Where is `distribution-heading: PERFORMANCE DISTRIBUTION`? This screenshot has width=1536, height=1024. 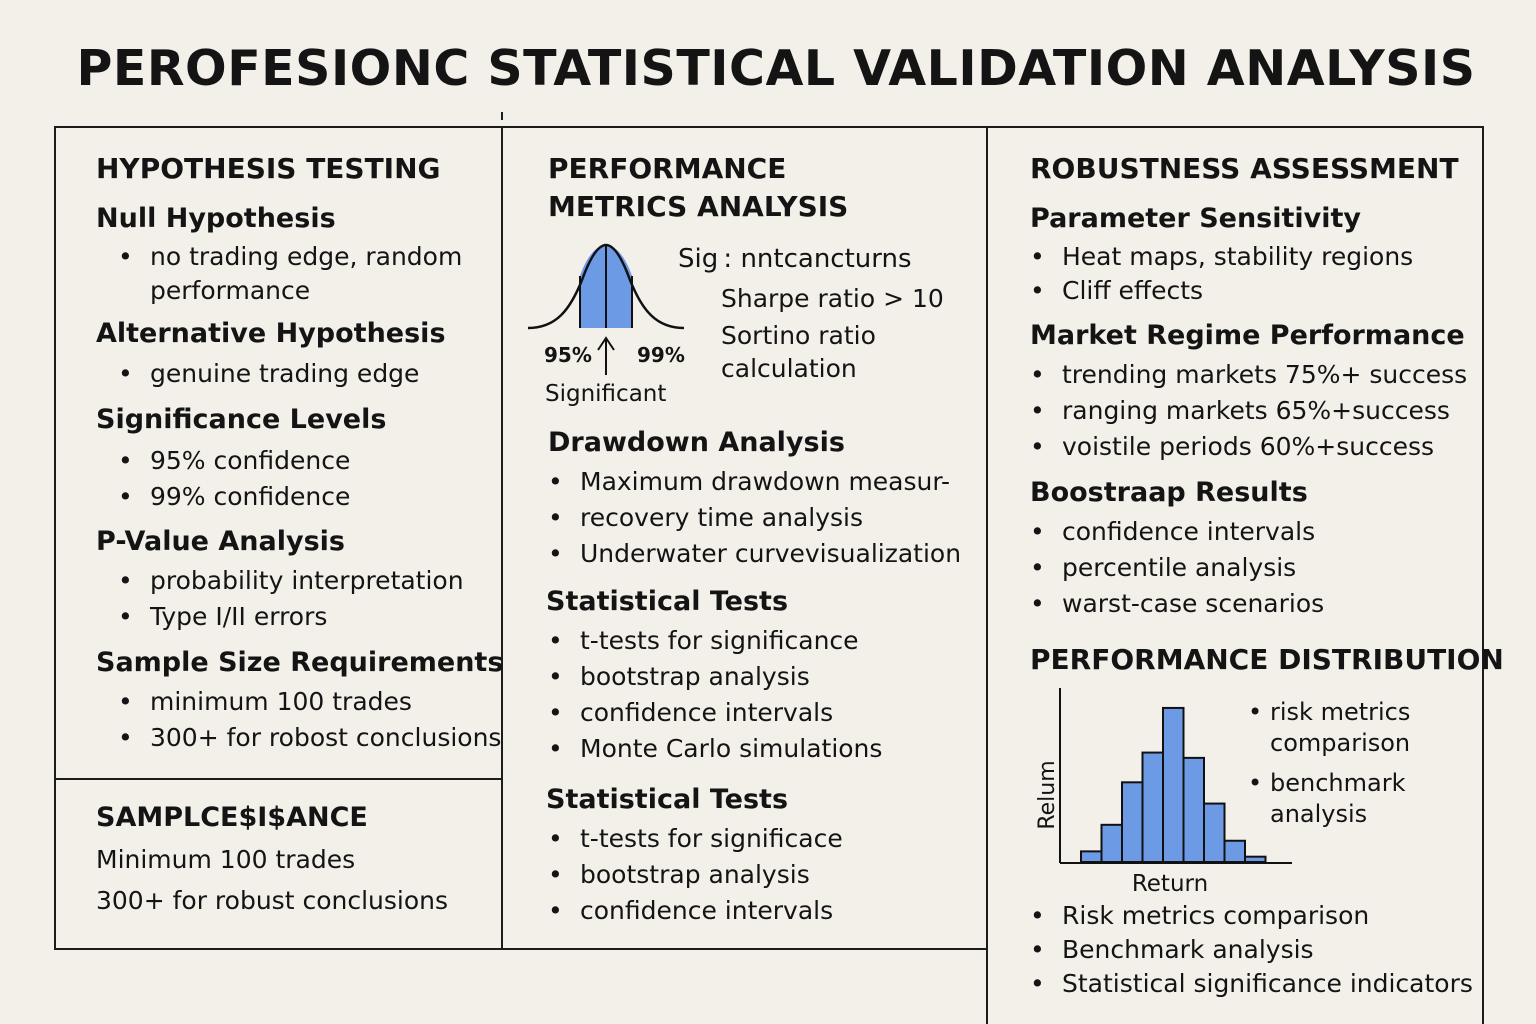
distribution-heading: PERFORMANCE DISTRIBUTION is located at coordinates (1267, 659).